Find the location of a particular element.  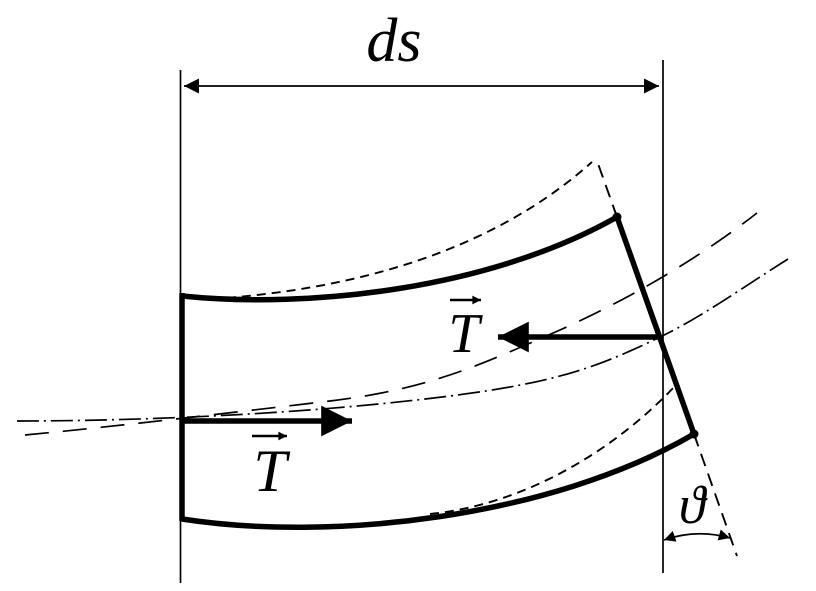

ds-dimension-label: ds is located at coordinates (393, 41).